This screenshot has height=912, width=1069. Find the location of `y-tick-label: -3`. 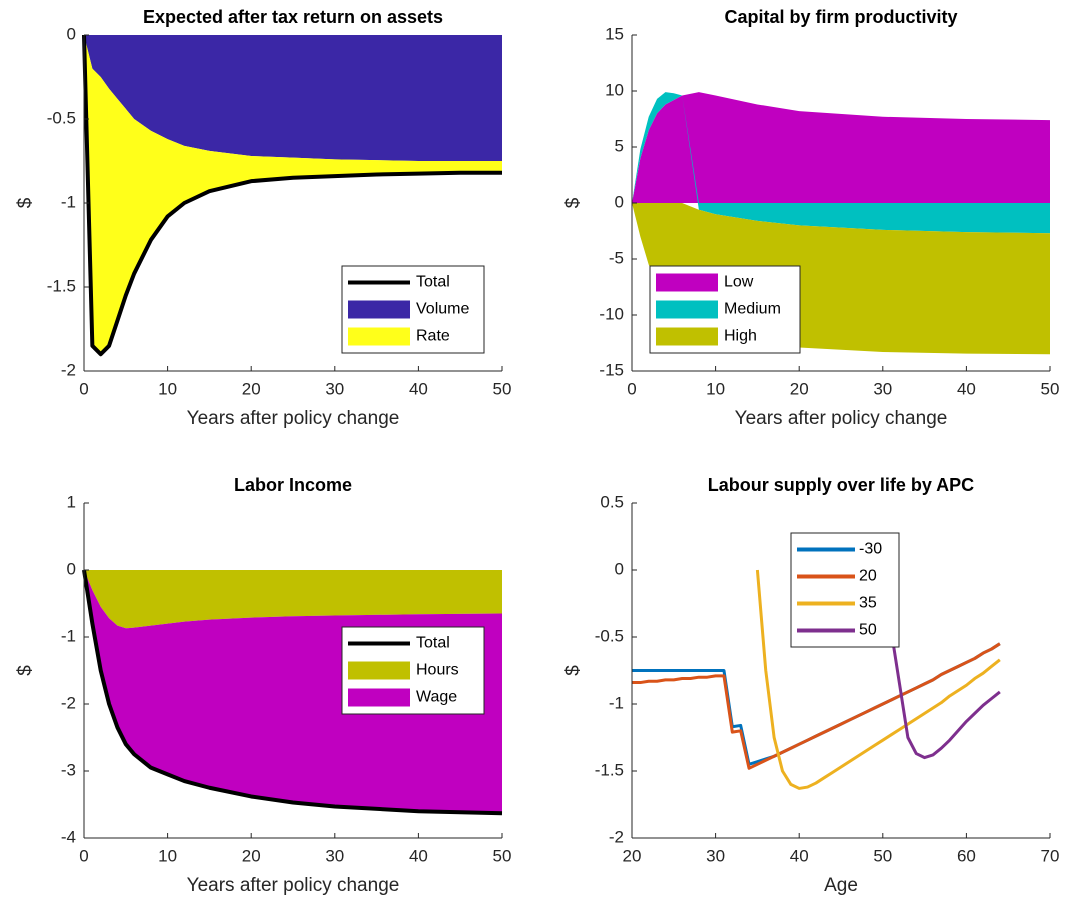

y-tick-label: -3 is located at coordinates (68, 769).